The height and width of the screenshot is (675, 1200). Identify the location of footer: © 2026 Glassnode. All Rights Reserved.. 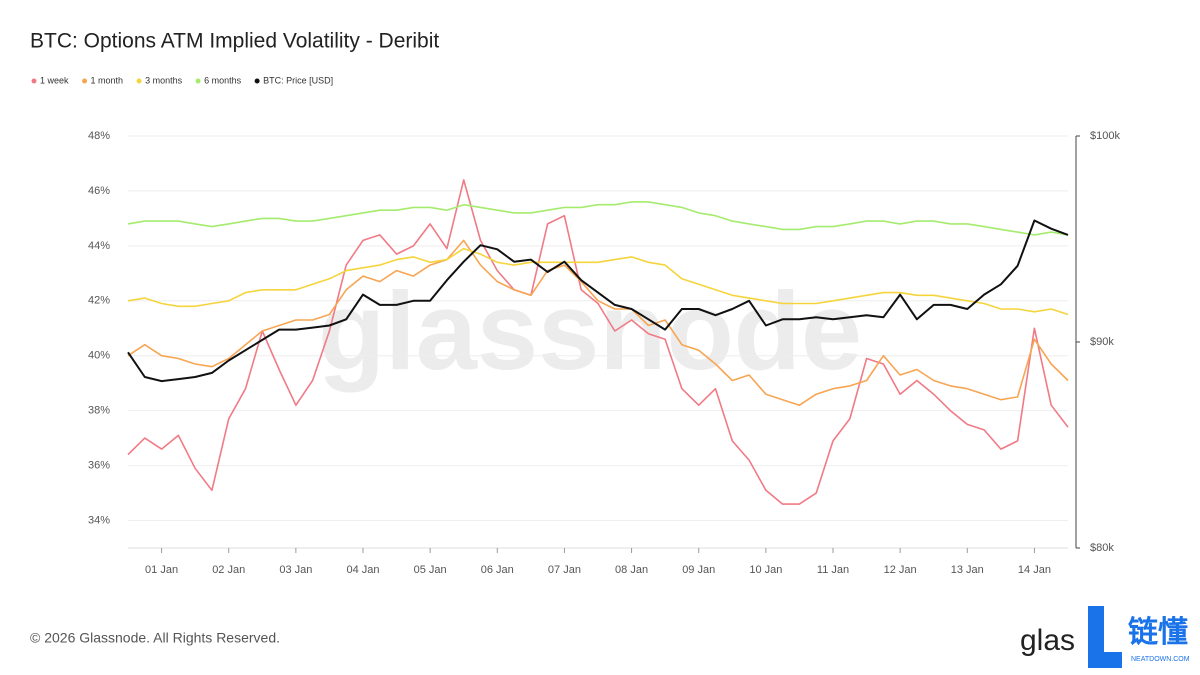
(155, 638).